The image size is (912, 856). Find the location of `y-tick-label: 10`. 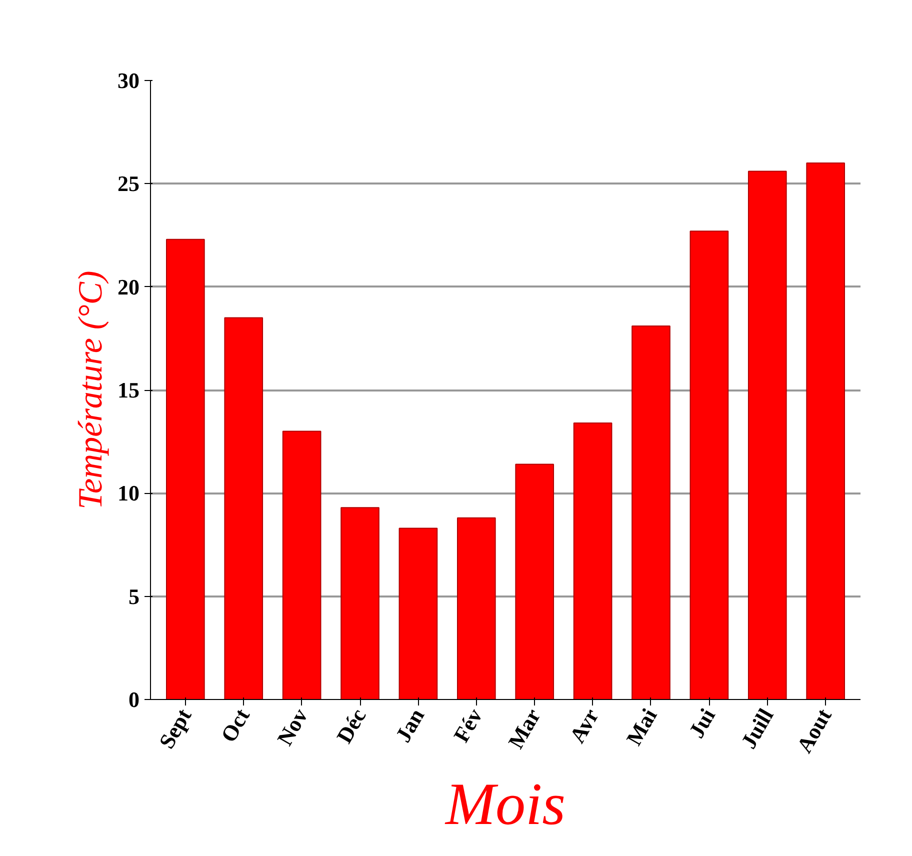

y-tick-label: 10 is located at coordinates (129, 493).